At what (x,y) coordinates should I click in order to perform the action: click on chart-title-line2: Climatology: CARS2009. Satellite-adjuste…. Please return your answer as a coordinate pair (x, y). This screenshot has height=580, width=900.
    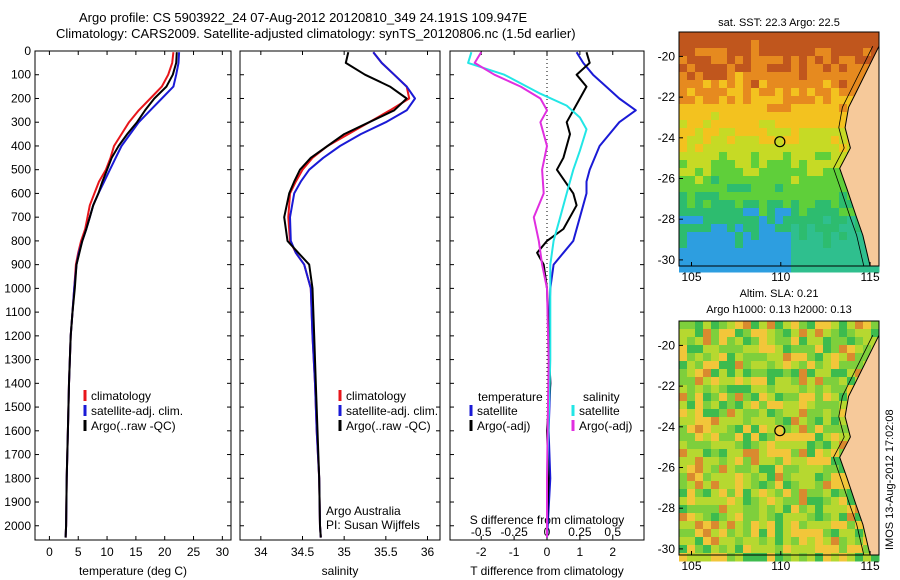
    Looking at the image, I should click on (316, 33).